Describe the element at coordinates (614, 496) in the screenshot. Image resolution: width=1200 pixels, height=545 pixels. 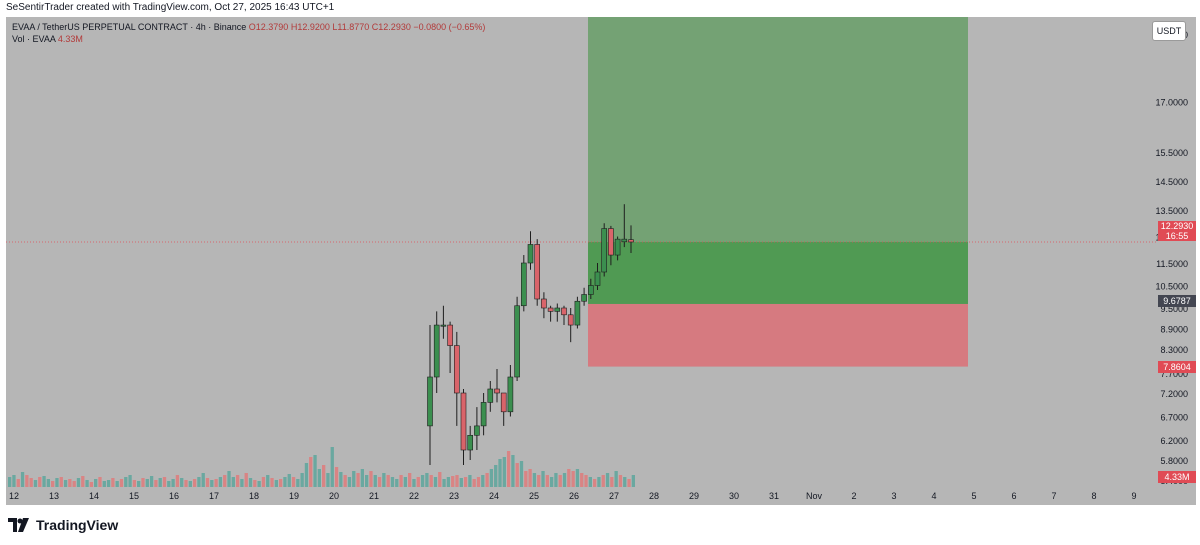
I see `time-axis-label: 27` at that location.